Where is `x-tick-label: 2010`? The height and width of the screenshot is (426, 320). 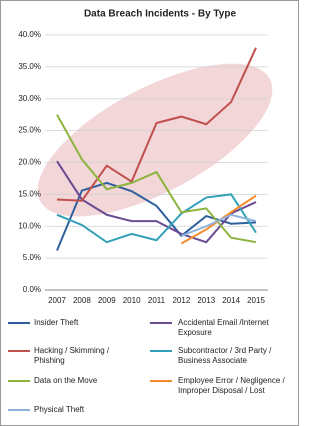 x-tick-label: 2010 is located at coordinates (132, 300).